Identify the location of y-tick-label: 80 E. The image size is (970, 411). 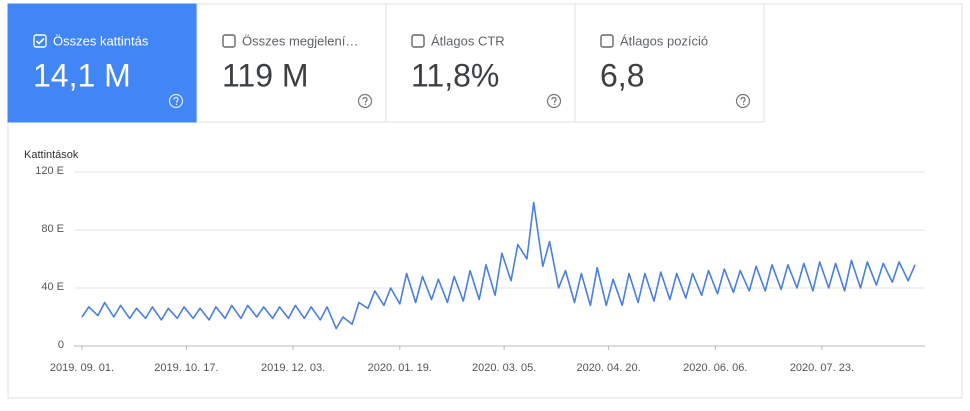
(52, 229).